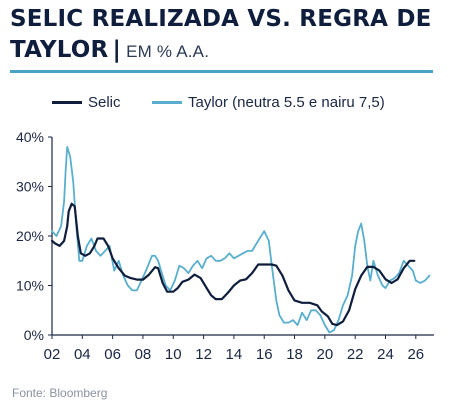 This screenshot has width=451, height=407. I want to click on legend-item-taylor: Taylor (neutra 5.5 e nairu 7,5), so click(268, 102).